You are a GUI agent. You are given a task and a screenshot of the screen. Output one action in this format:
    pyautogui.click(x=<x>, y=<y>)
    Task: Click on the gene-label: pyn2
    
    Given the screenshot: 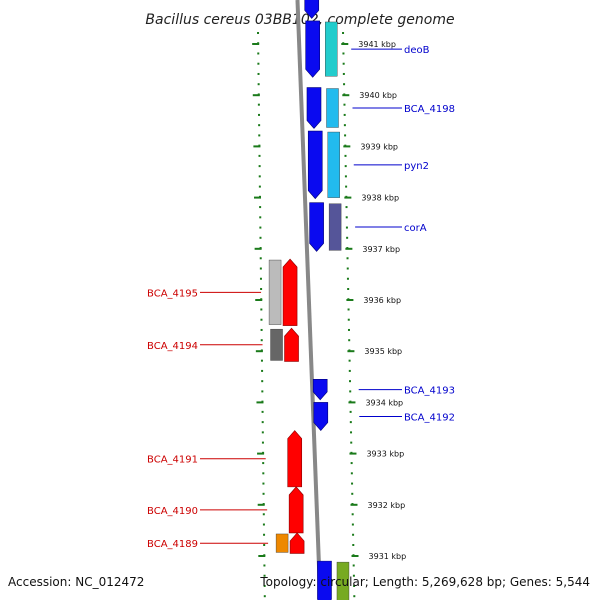 What is the action you would take?
    pyautogui.click(x=416, y=166)
    